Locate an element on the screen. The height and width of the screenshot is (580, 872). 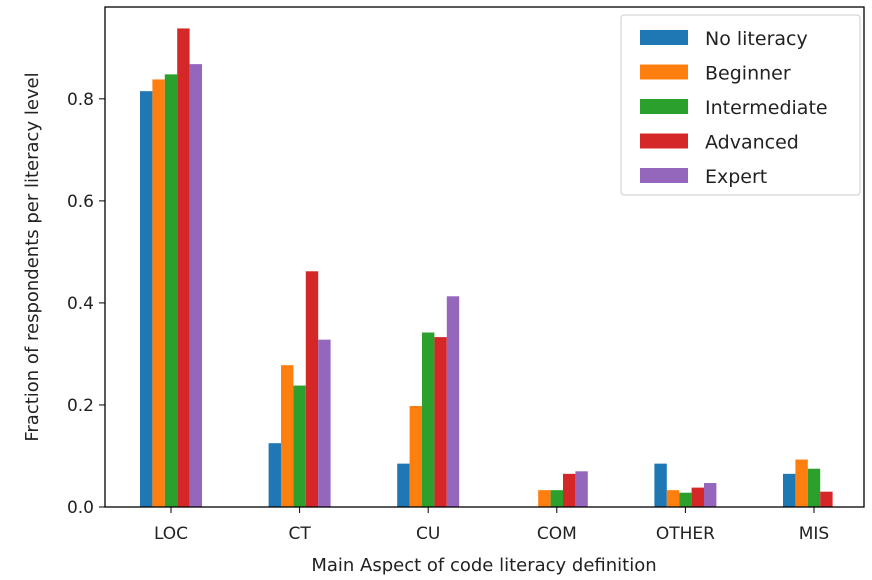
x-tick-label: CT is located at coordinates (299, 534).